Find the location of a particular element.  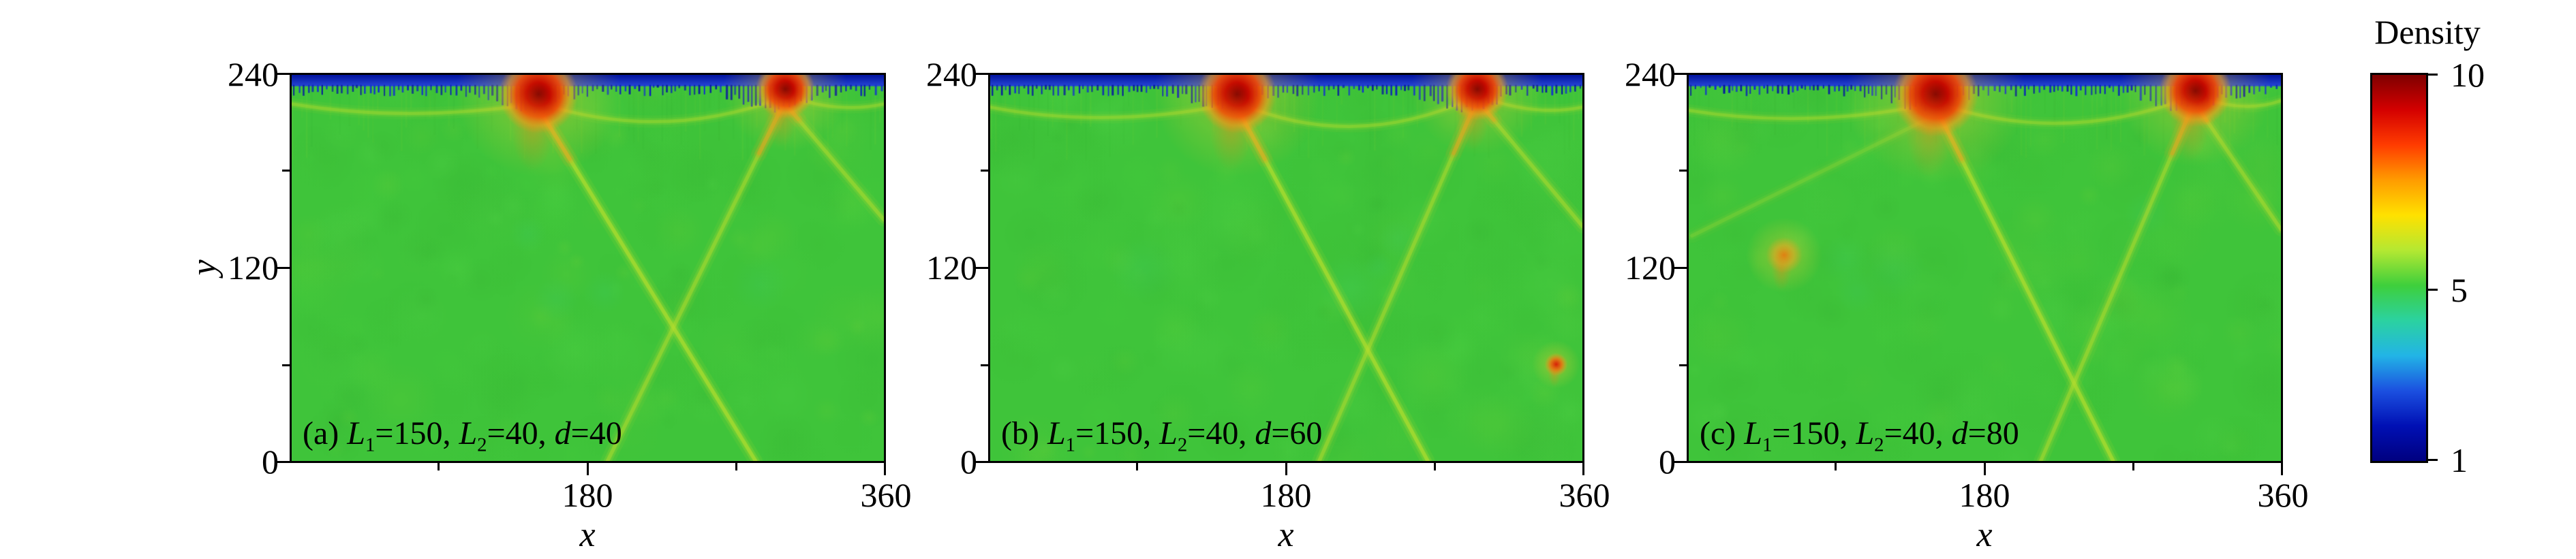

colorbar-tick-label: 1 is located at coordinates (2459, 460).